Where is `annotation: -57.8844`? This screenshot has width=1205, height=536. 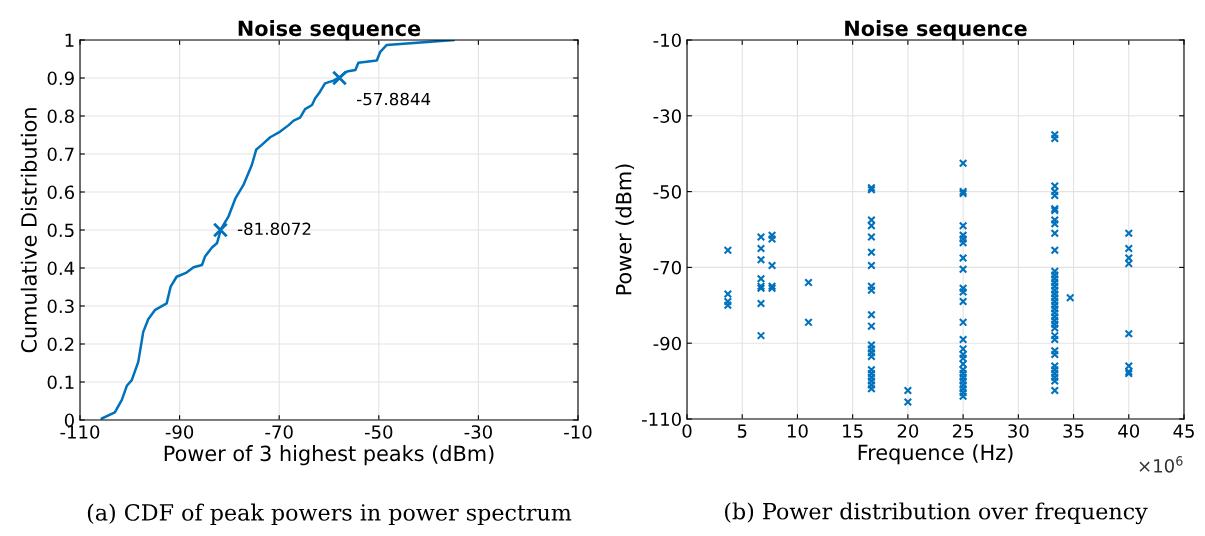
annotation: -57.8844 is located at coordinates (394, 99).